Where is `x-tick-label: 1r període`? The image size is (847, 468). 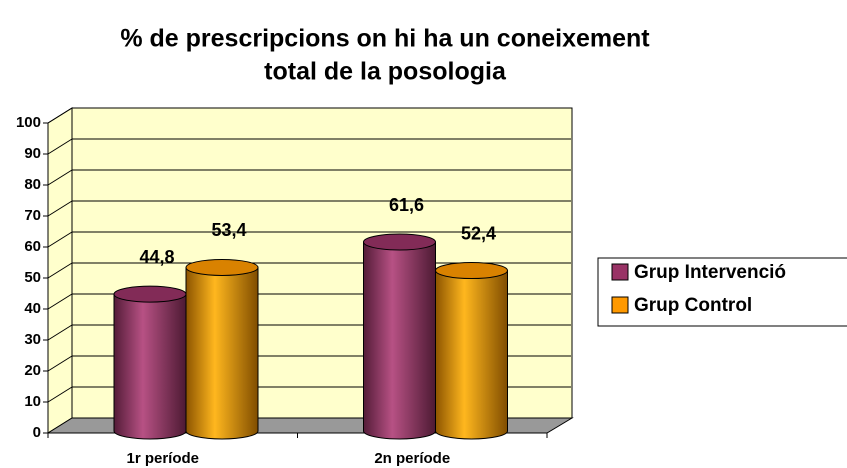 x-tick-label: 1r període is located at coordinates (162, 458).